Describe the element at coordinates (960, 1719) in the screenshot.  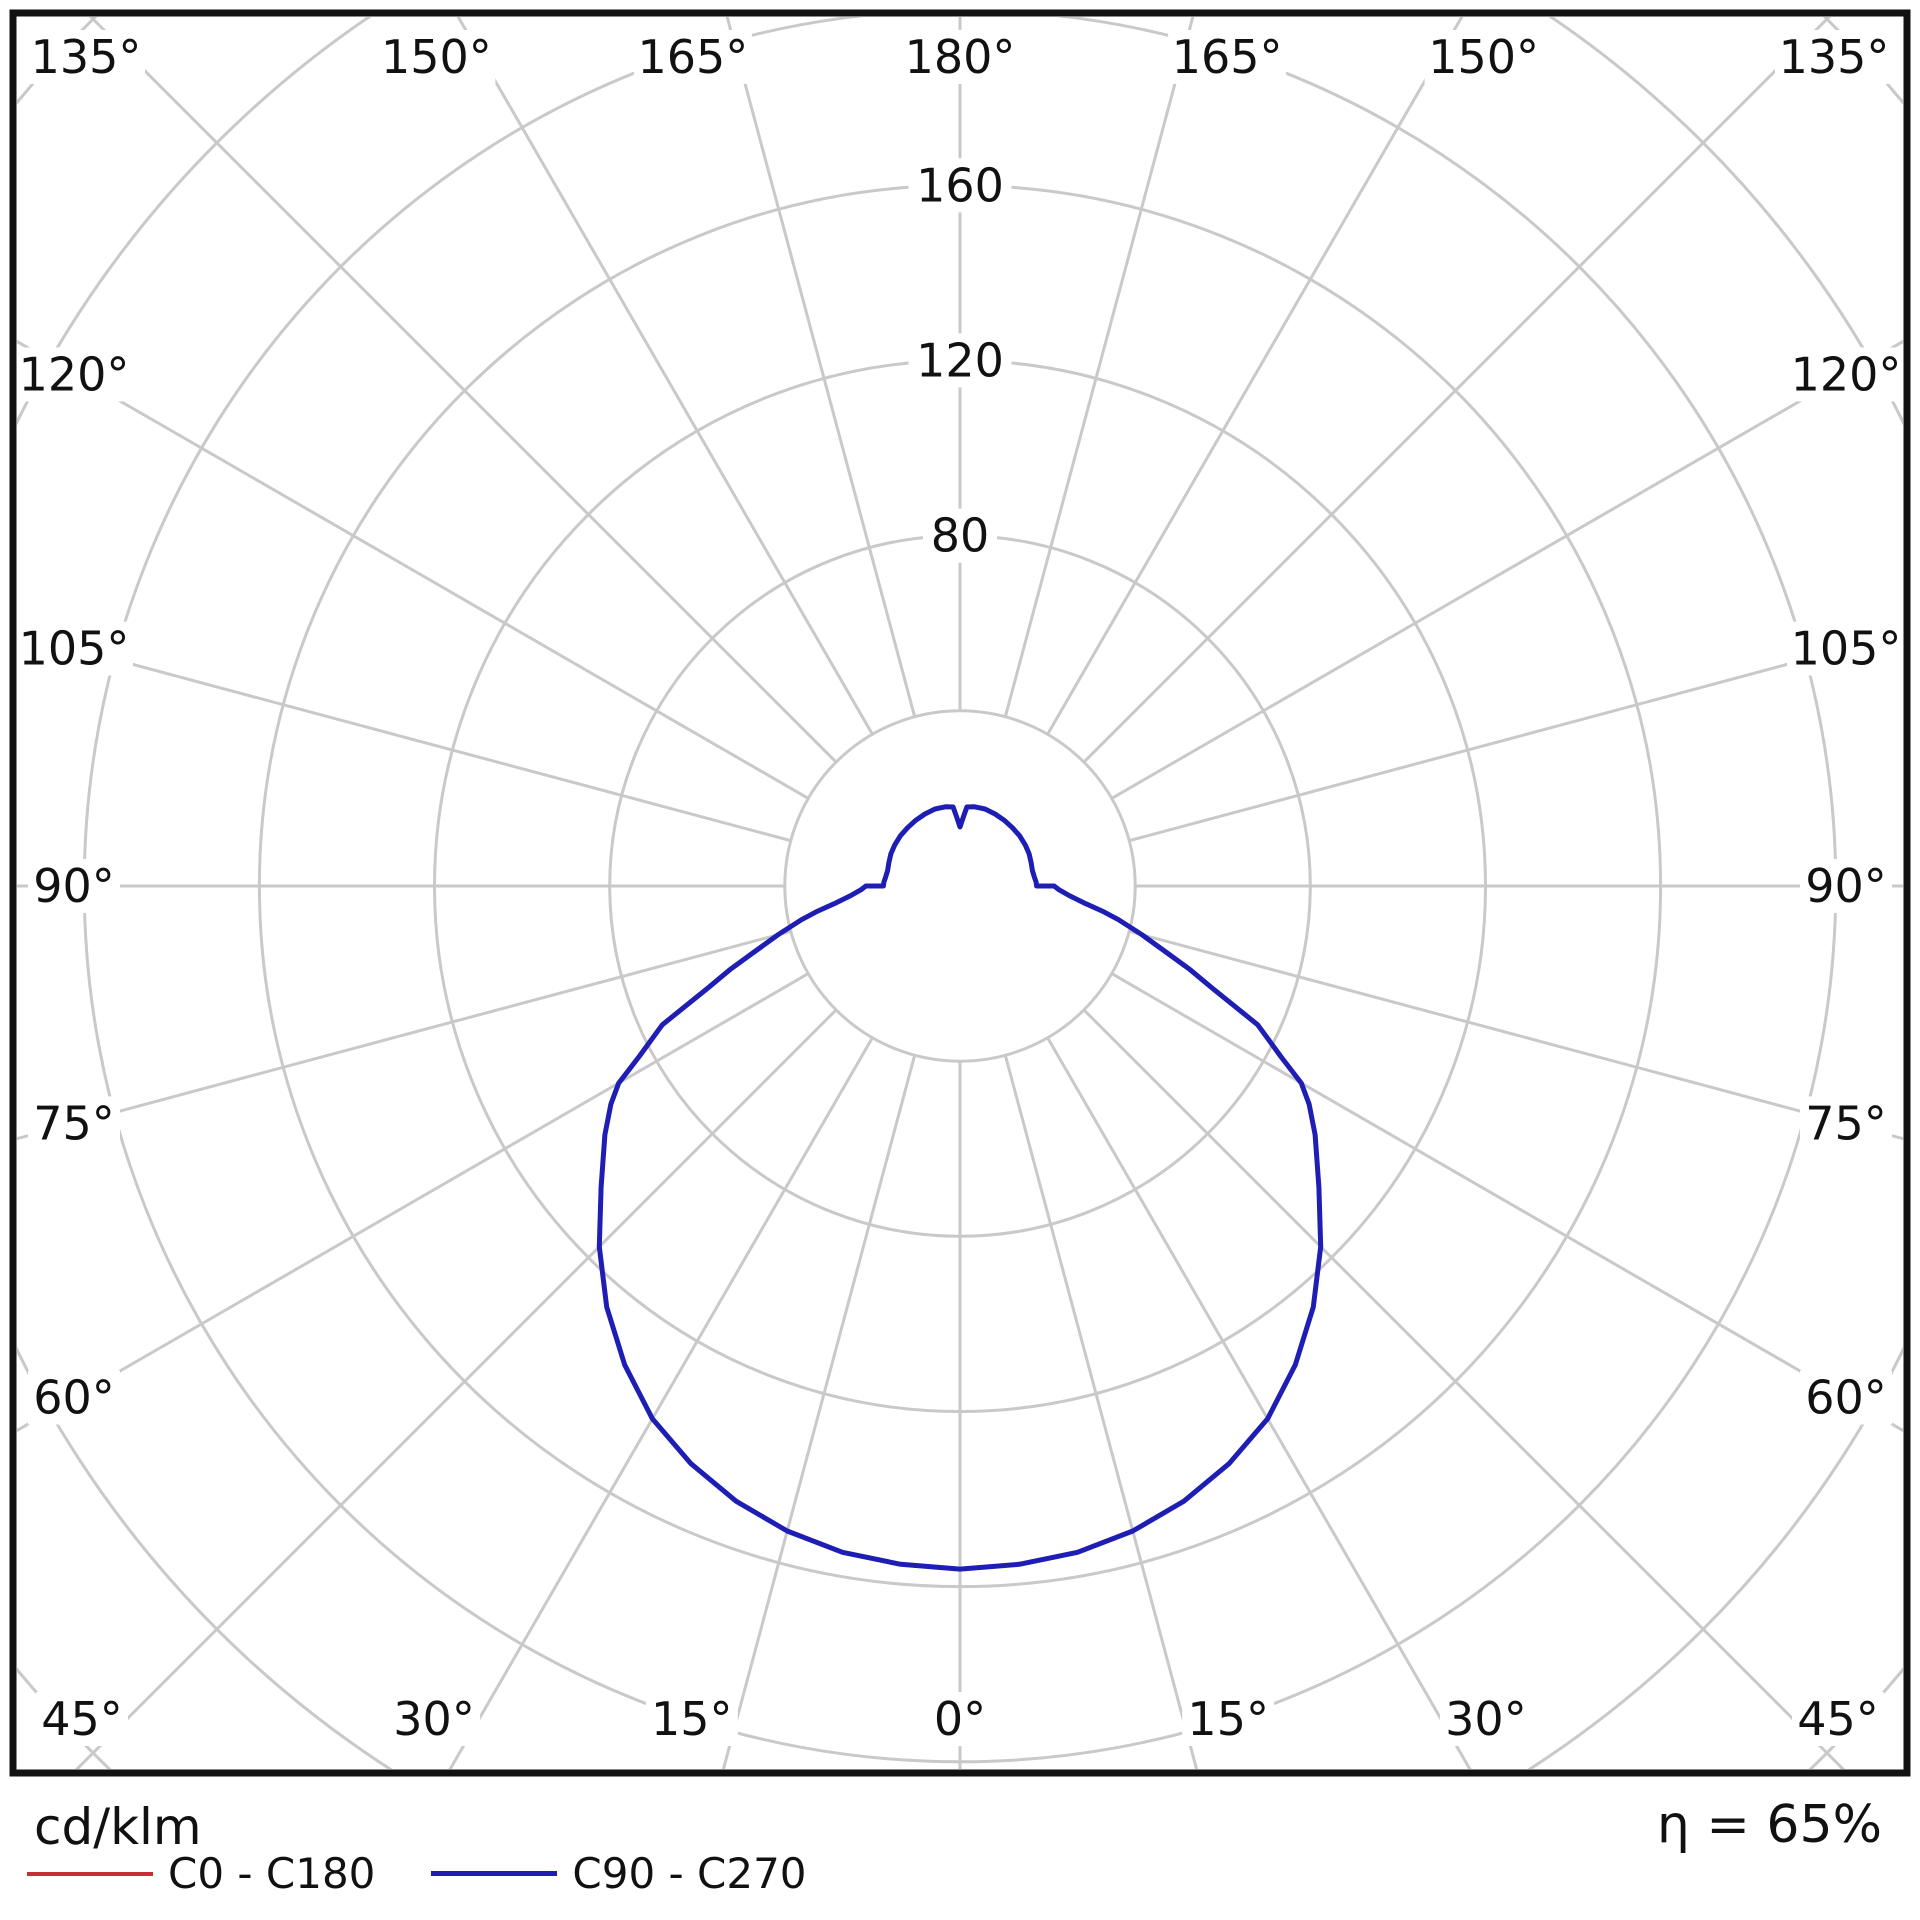
I see `svg-text: 0°` at that location.